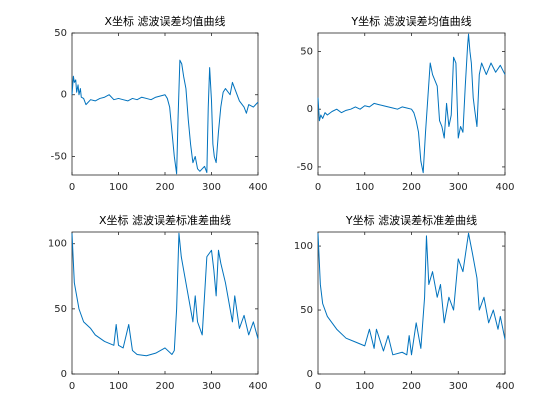  What do you see at coordinates (410, 21) in the screenshot?
I see `chart-title: Y坐标 滤波误差均值曲线` at bounding box center [410, 21].